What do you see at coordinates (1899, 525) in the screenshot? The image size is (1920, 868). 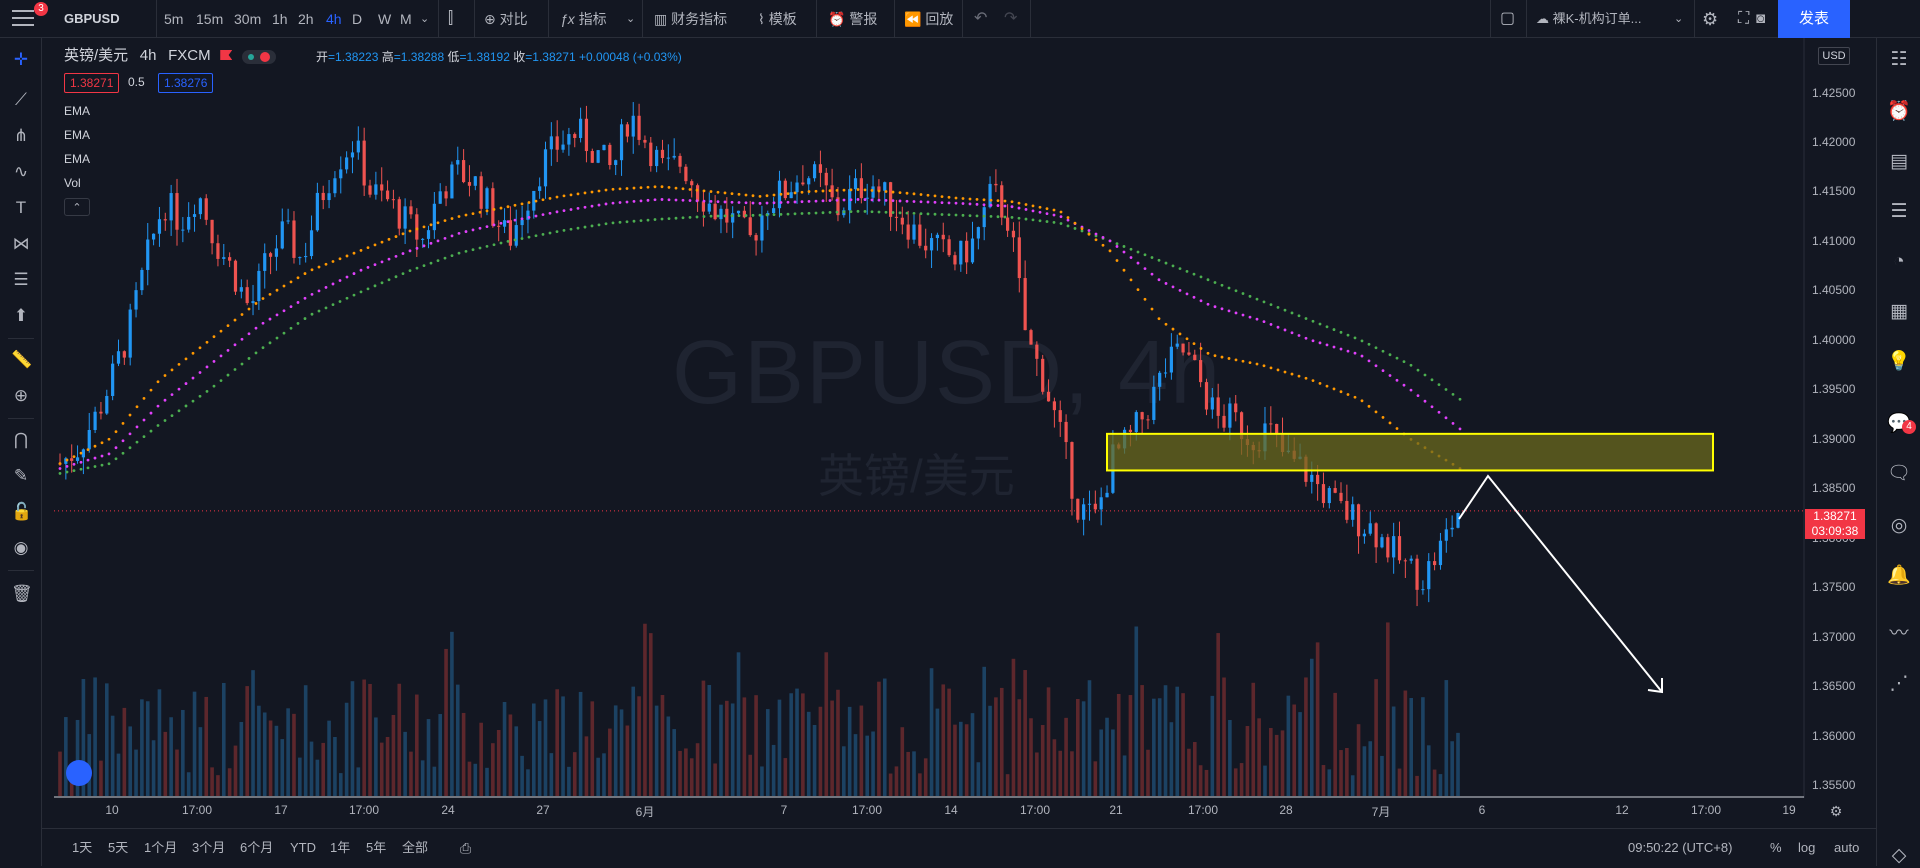 I see `broadcast-icon: ◎` at bounding box center [1899, 525].